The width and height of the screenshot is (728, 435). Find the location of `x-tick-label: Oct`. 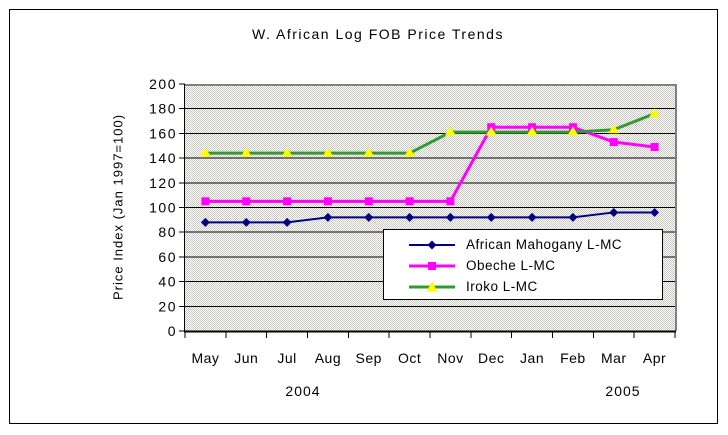

x-tick-label: Oct is located at coordinates (409, 358).